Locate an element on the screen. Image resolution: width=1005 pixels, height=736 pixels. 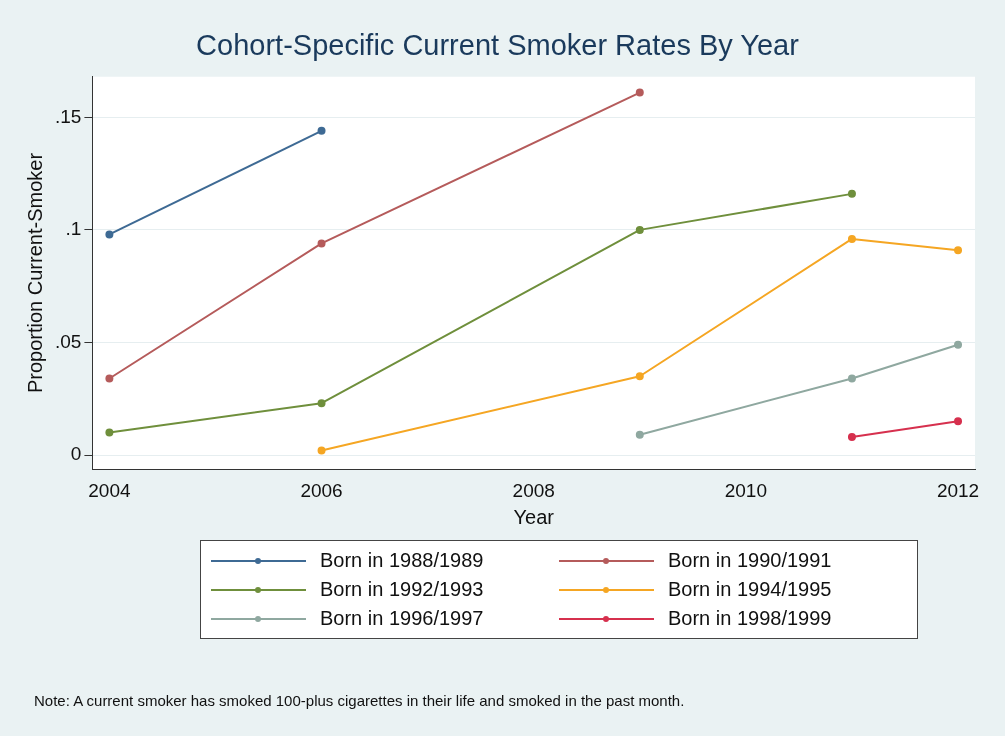
x-axis-title: Year is located at coordinates (534, 516).